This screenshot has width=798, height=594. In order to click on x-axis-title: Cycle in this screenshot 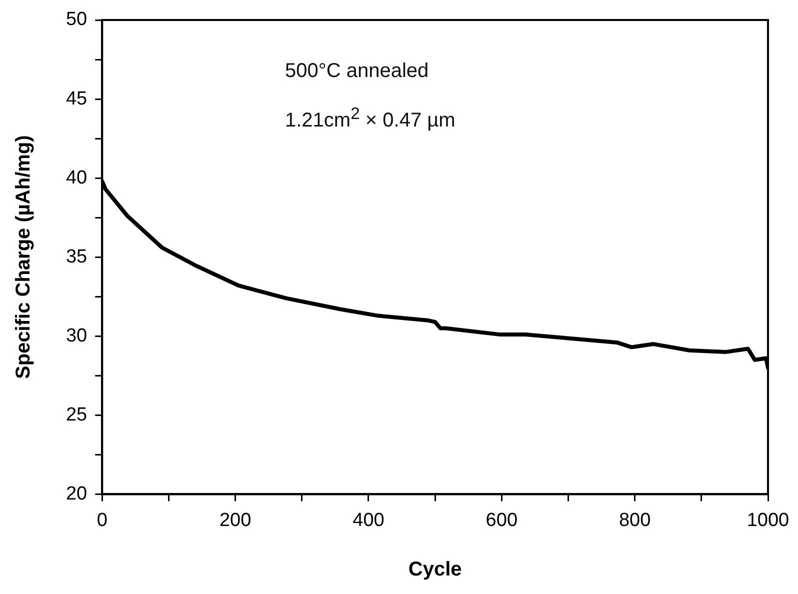, I will do `click(435, 569)`.